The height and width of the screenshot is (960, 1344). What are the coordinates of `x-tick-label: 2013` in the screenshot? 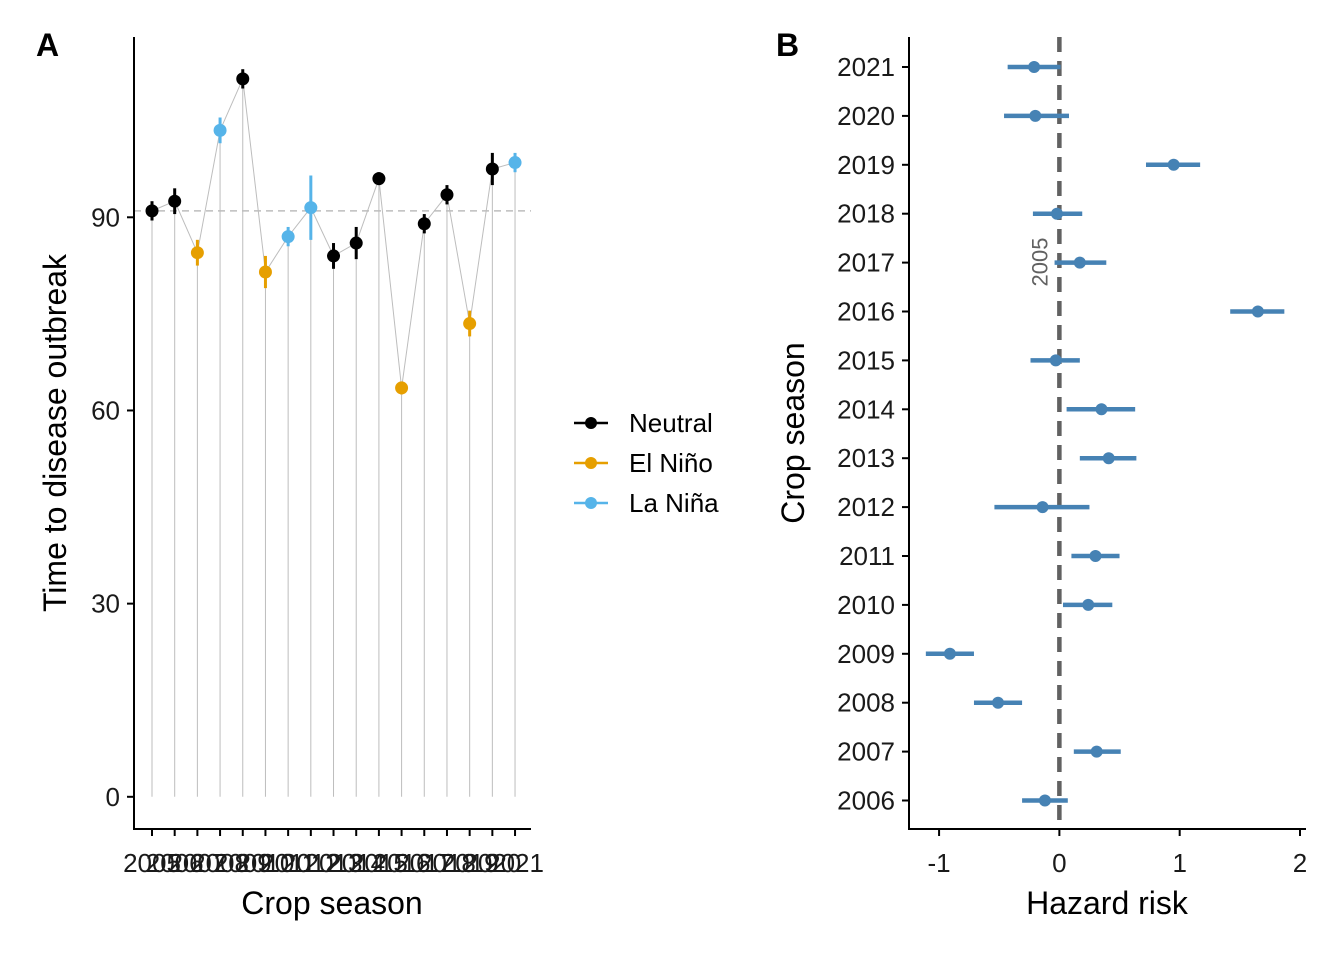 It's located at (334, 863).